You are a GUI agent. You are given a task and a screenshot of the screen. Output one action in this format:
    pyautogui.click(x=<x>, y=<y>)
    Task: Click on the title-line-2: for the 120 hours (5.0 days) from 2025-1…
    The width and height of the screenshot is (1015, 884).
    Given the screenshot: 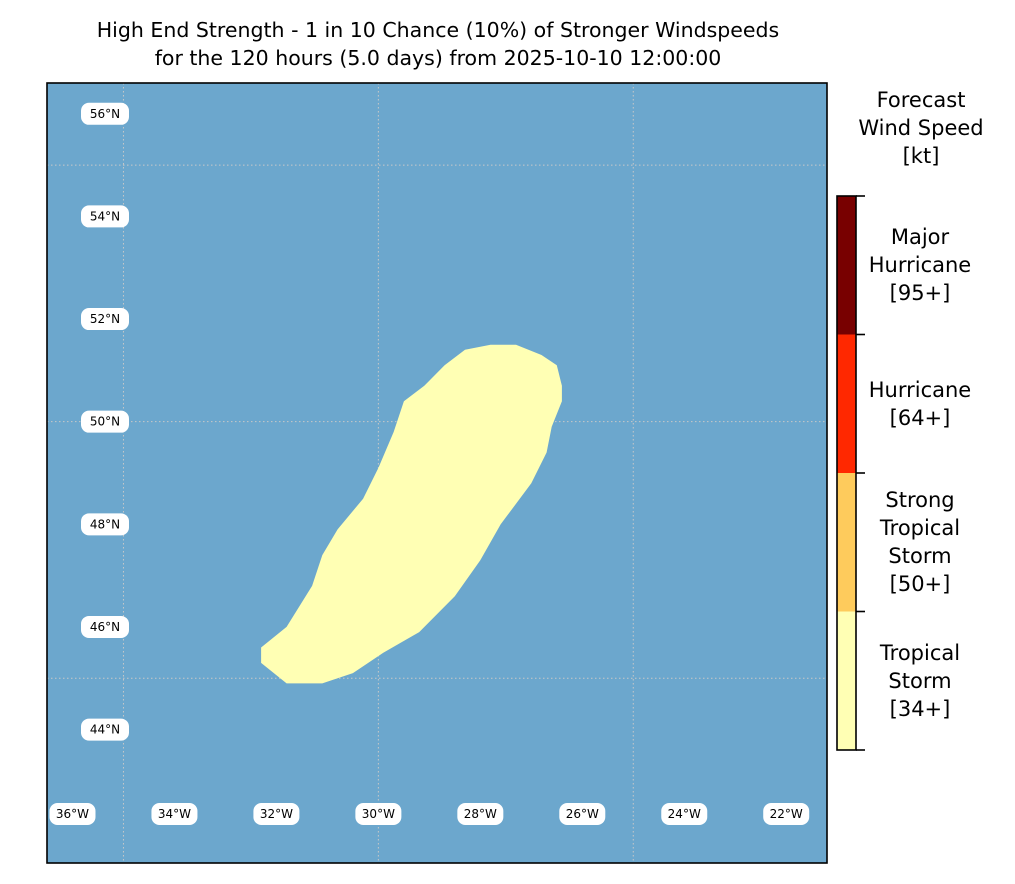 What is the action you would take?
    pyautogui.click(x=438, y=58)
    